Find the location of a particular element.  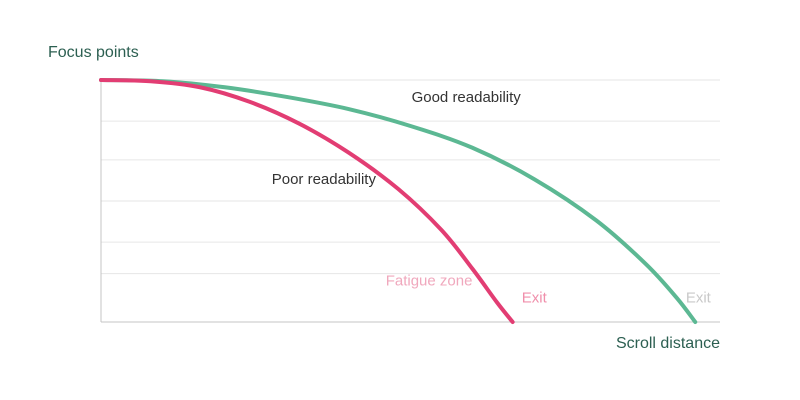

exit-good-label: Exit is located at coordinates (699, 298).